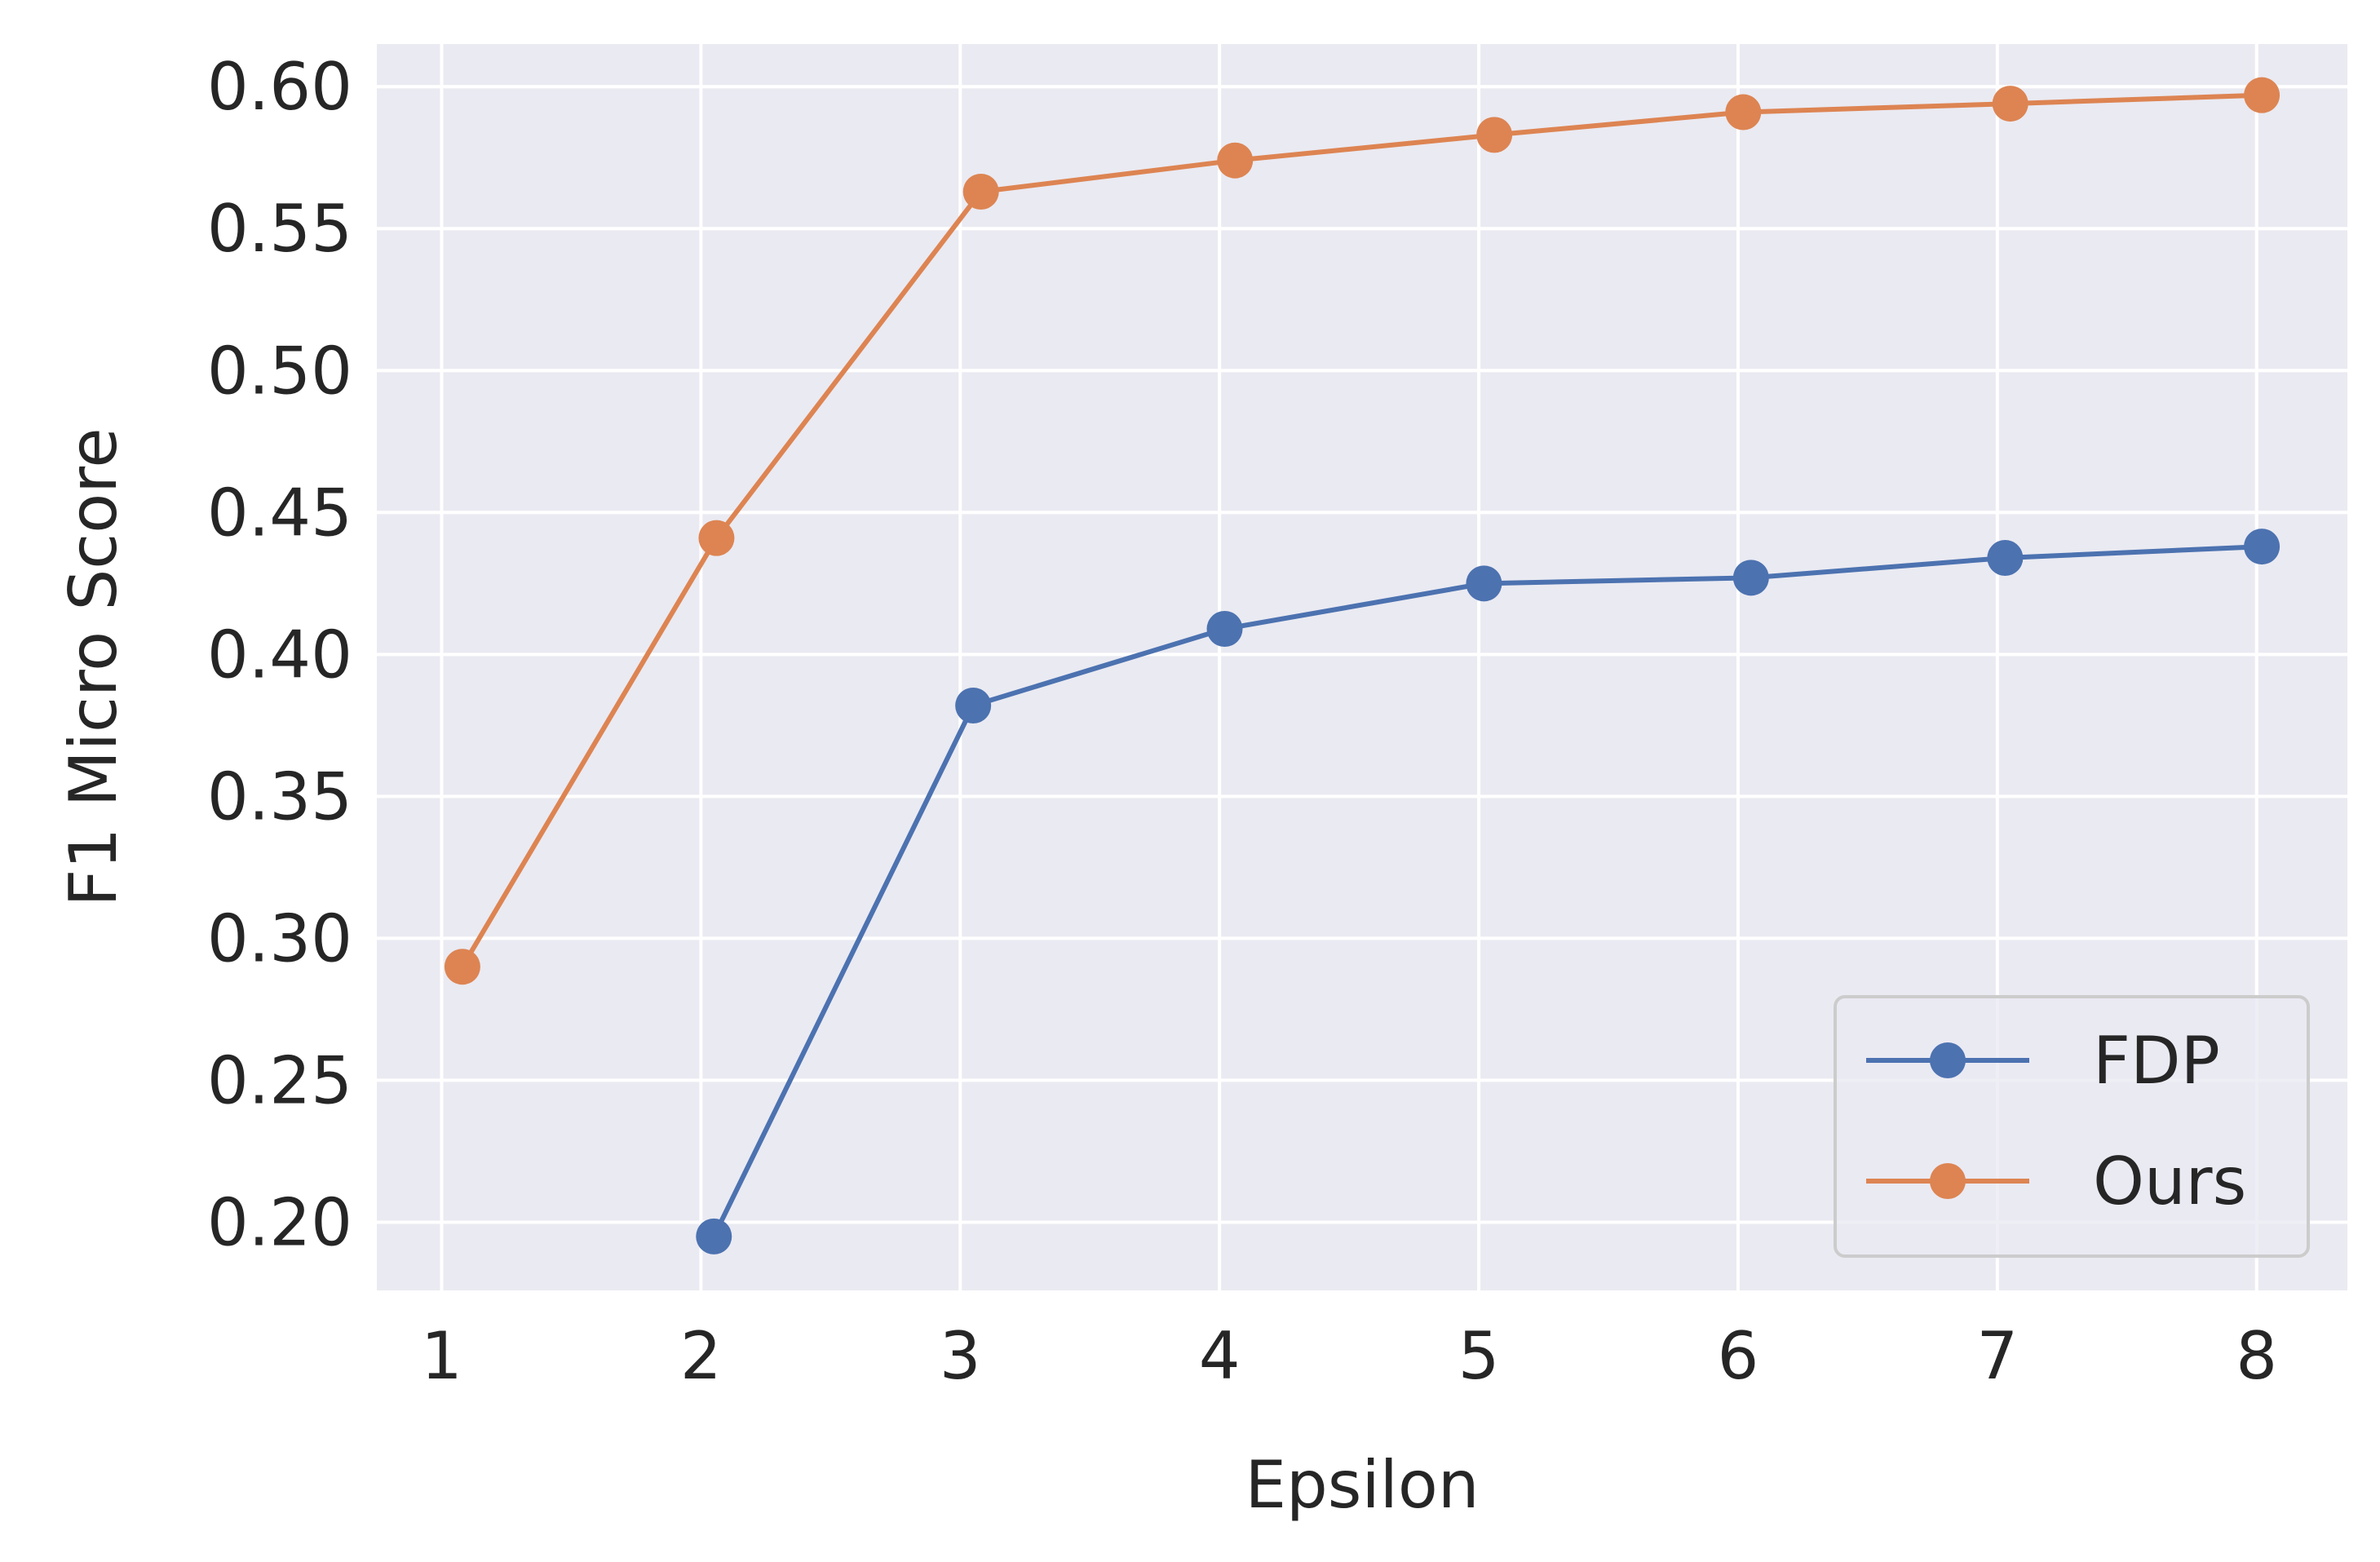 The height and width of the screenshot is (1562, 2380). I want to click on y-tick-labels: 0.20 0.25 0.30 0.35 0.40 0.45 0.50 0.55 0.60, so click(280, 655).